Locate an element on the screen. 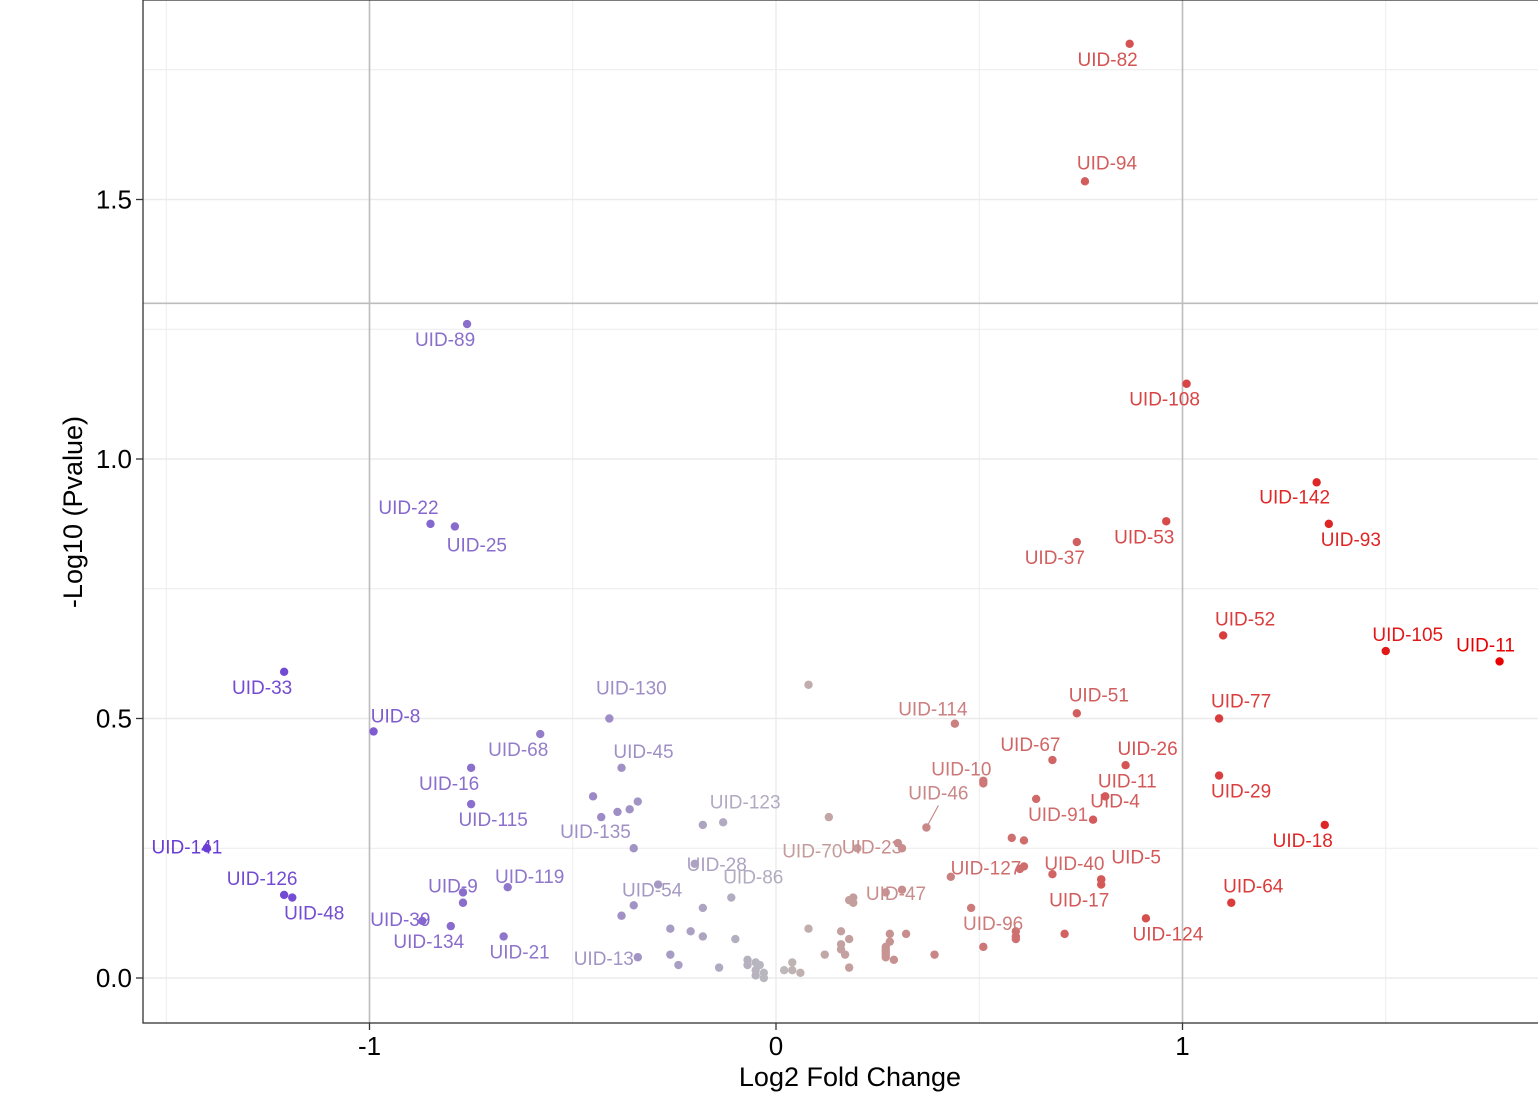  data-label: UID-39 is located at coordinates (400, 920).